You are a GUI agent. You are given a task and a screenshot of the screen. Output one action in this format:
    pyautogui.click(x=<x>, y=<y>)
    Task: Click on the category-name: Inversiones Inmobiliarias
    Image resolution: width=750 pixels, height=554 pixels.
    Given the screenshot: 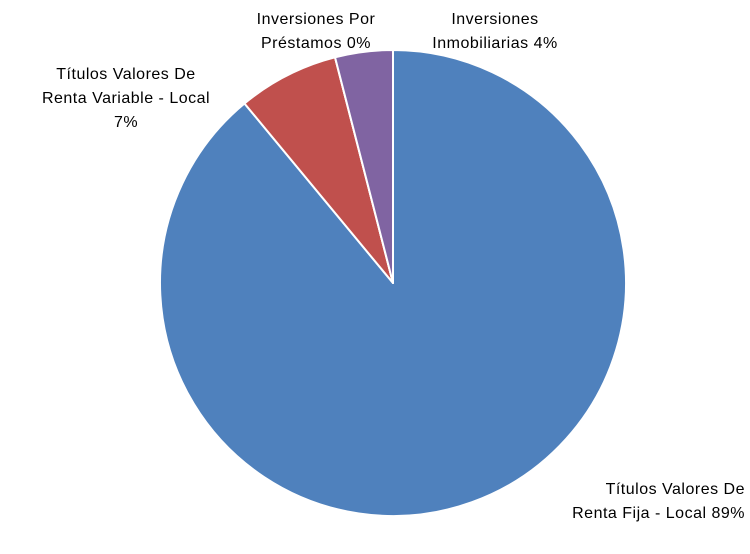 What is the action you would take?
    pyautogui.click(x=485, y=31)
    